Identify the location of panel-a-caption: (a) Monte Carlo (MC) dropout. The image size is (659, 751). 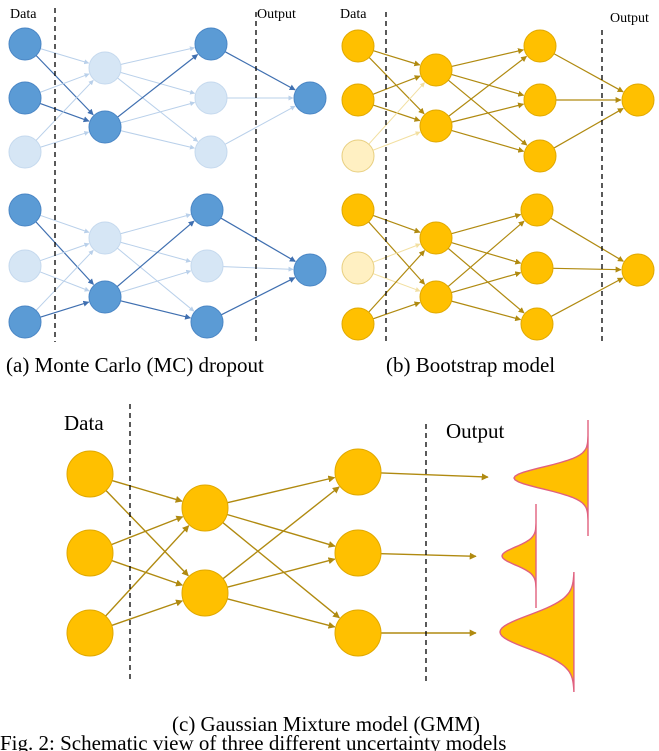
(135, 365).